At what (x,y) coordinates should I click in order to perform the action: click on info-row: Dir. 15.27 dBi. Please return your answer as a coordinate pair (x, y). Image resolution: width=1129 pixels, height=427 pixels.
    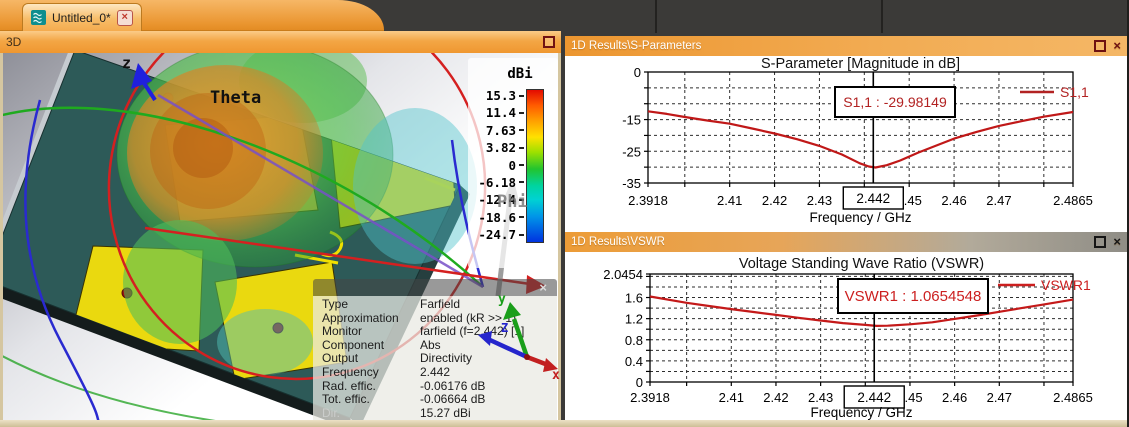
    Looking at the image, I should click on (396, 412).